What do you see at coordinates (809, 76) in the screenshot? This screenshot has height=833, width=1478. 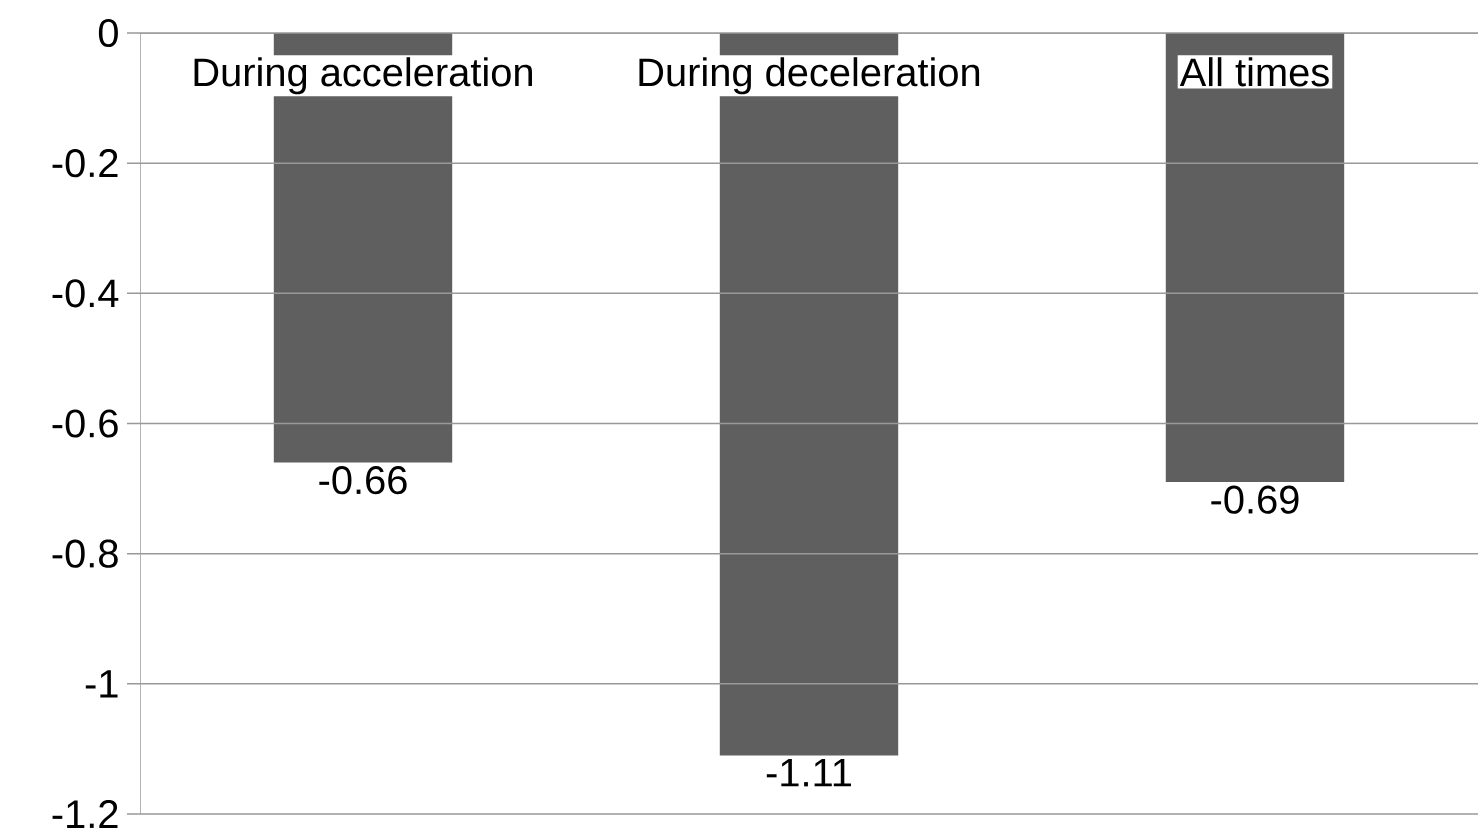 I see `x-tick-label: During deceleration` at bounding box center [809, 76].